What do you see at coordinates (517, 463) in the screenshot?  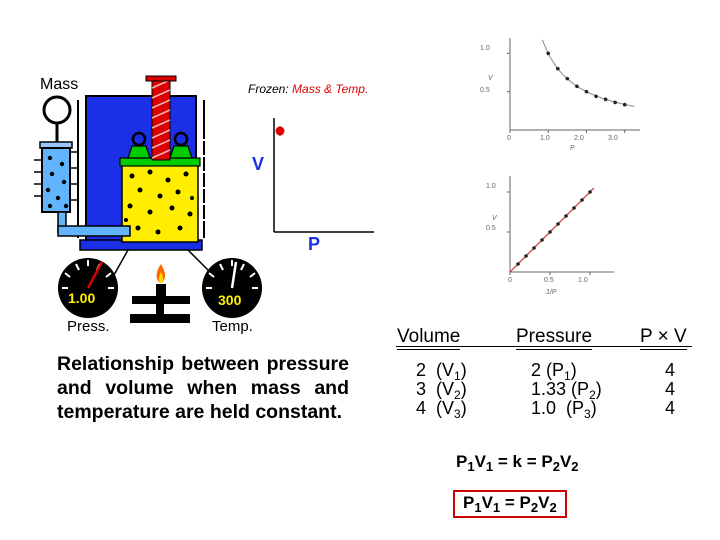 I see `boyle-equation-k: P1V1 = k = P2V2` at bounding box center [517, 463].